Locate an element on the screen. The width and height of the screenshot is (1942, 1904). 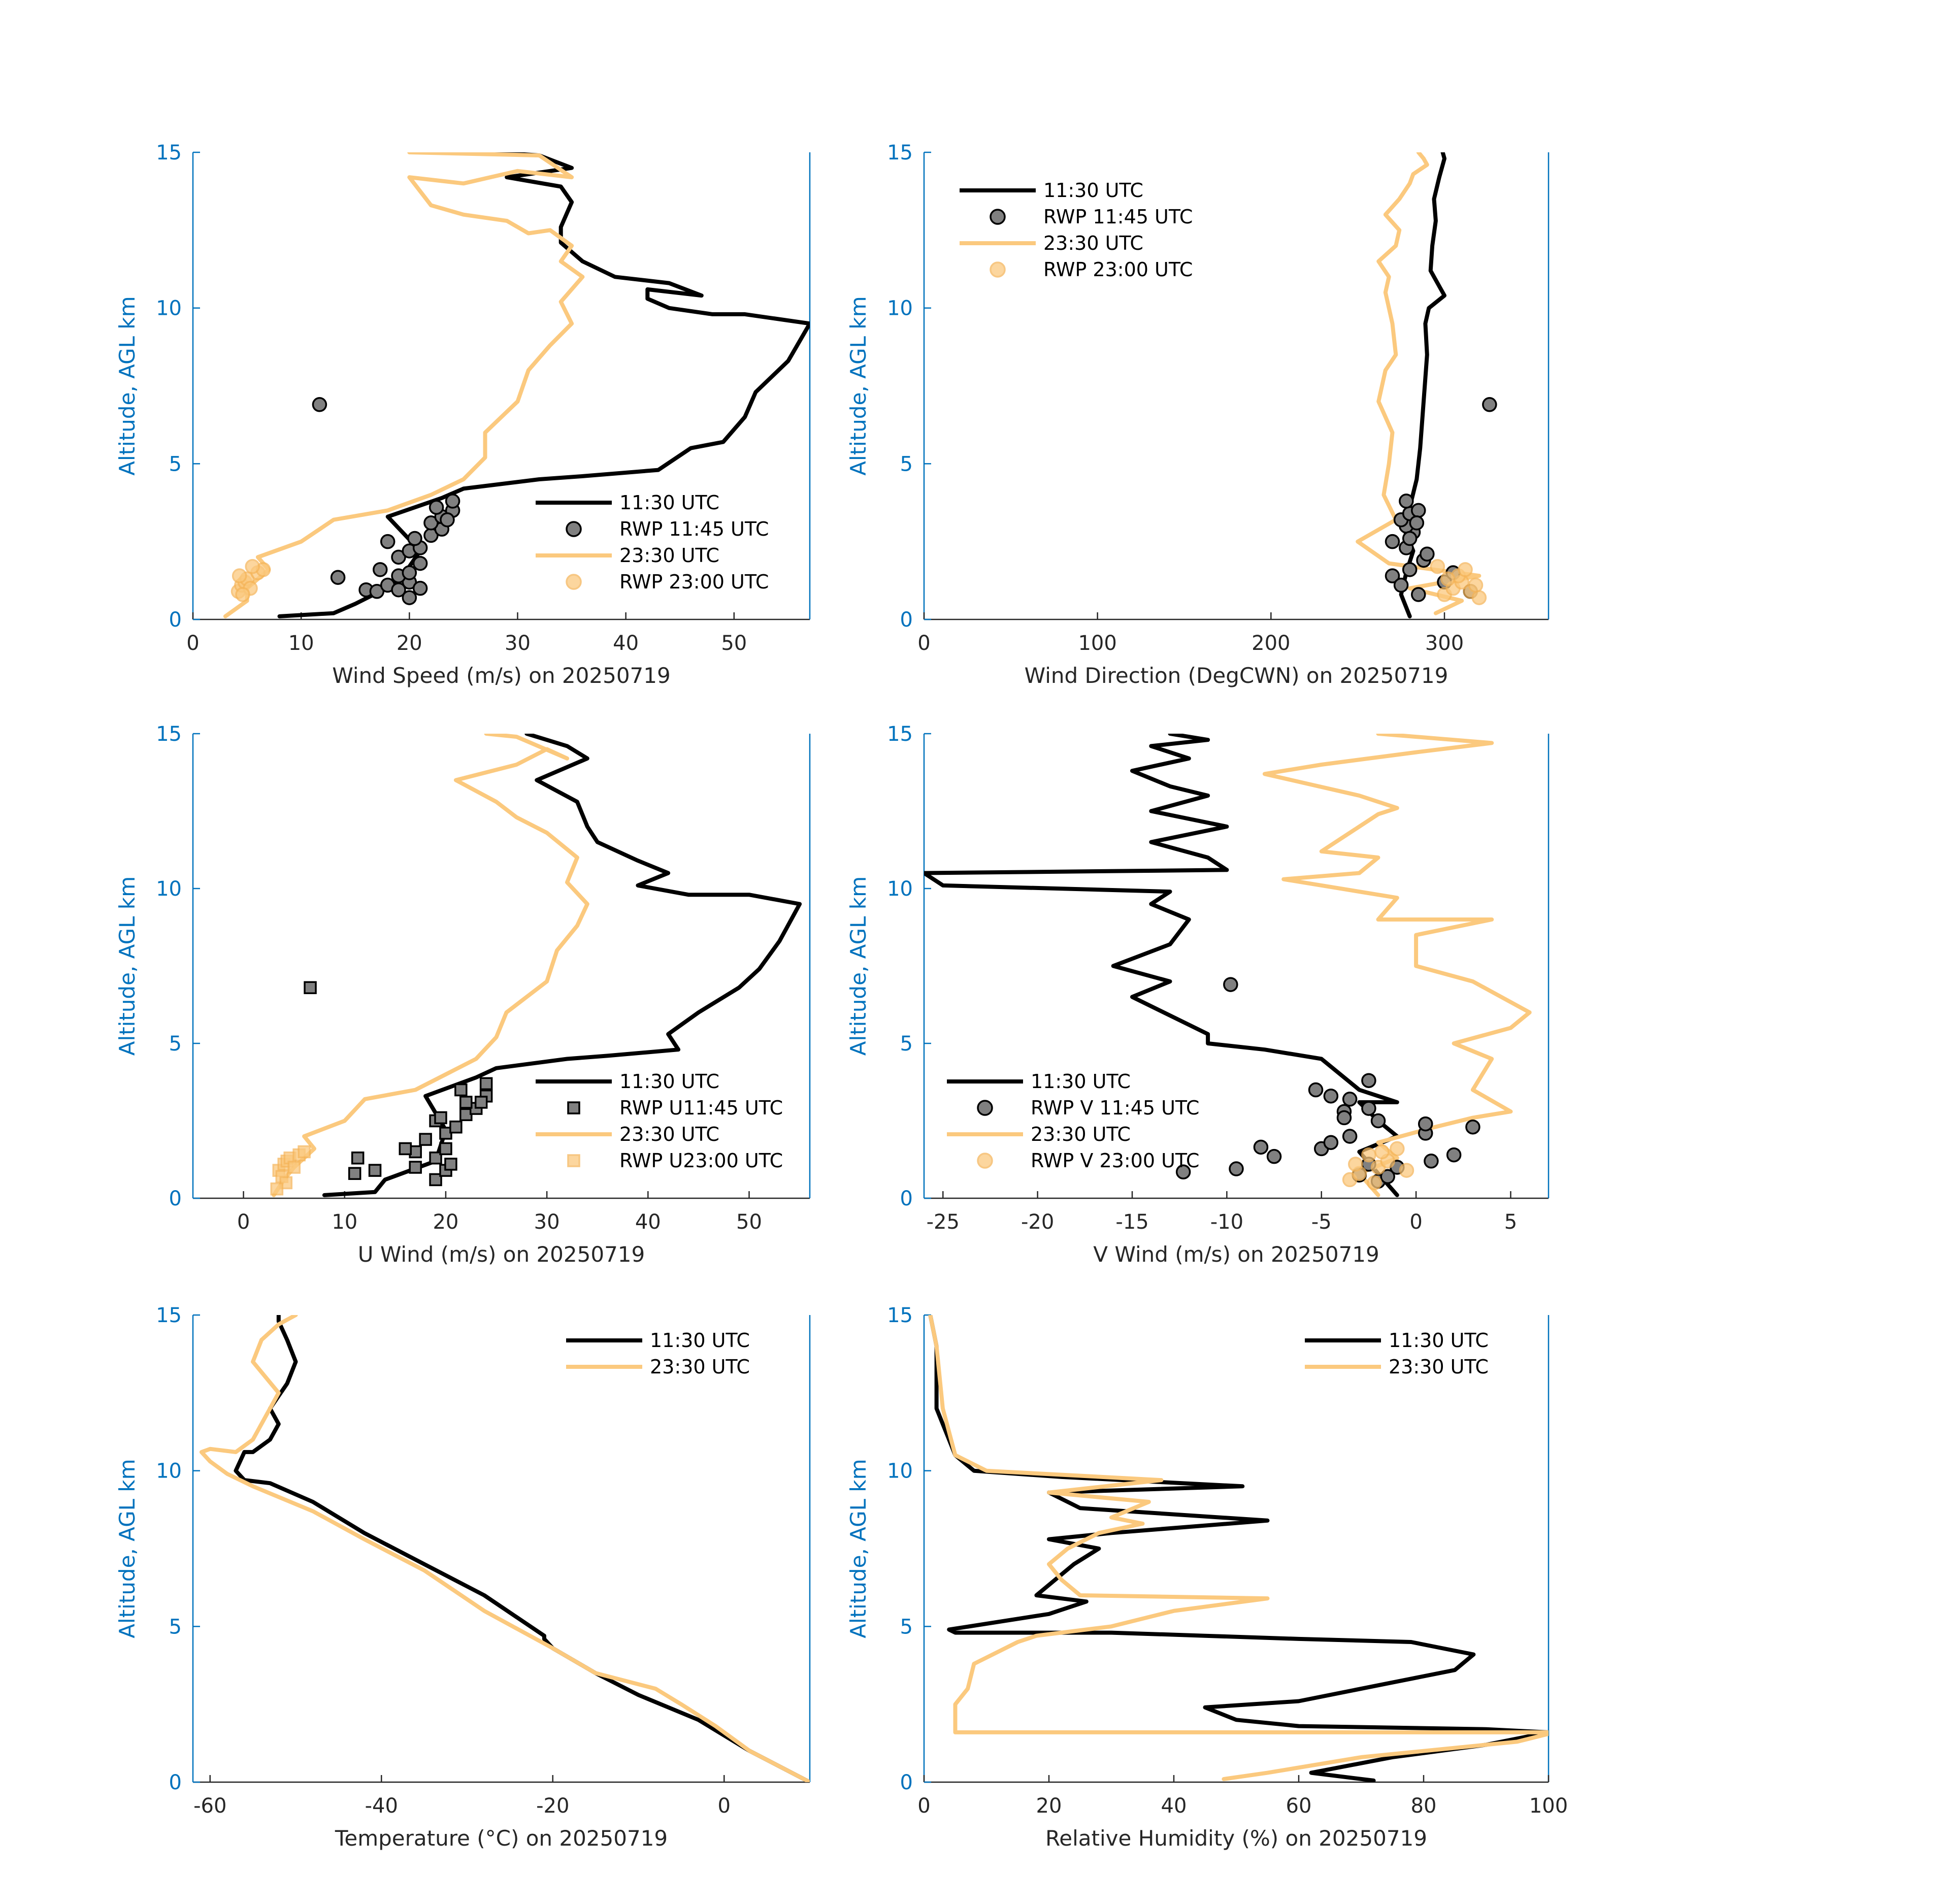
x-tick-label: -25 is located at coordinates (943, 1222).